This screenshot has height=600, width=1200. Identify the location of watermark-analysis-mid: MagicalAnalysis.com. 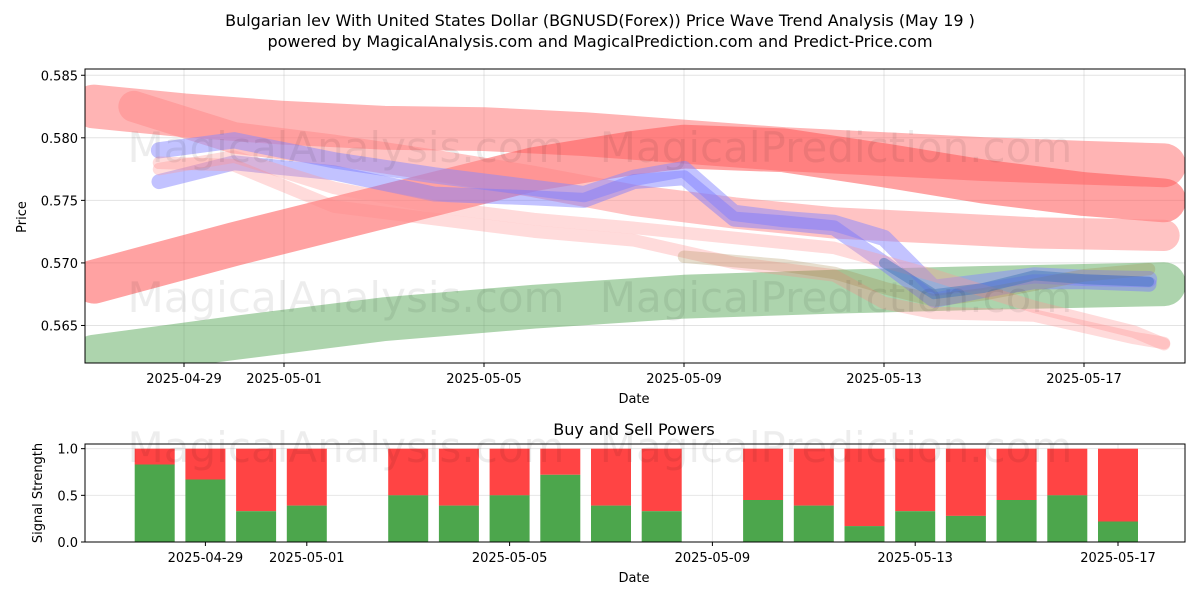
(346, 297).